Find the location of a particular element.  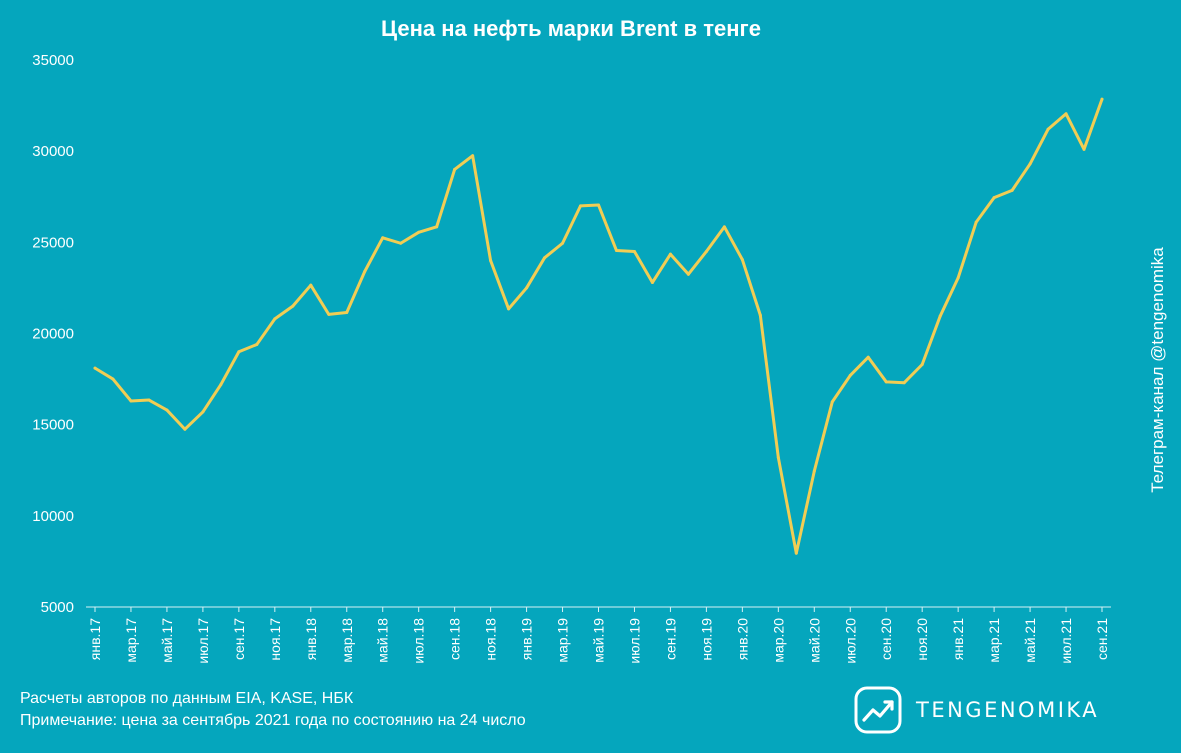

source-note: Расчеты авторов по данным EIA, KASE, НБК is located at coordinates (187, 698).